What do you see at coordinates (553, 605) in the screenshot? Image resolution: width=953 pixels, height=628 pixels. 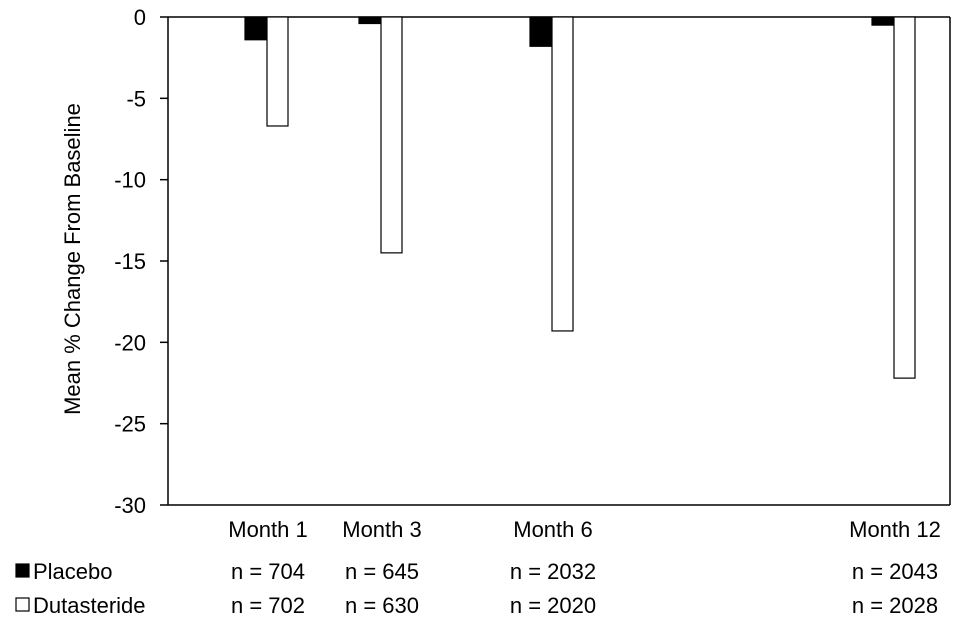 I see `sample-size-label: n = 2020` at bounding box center [553, 605].